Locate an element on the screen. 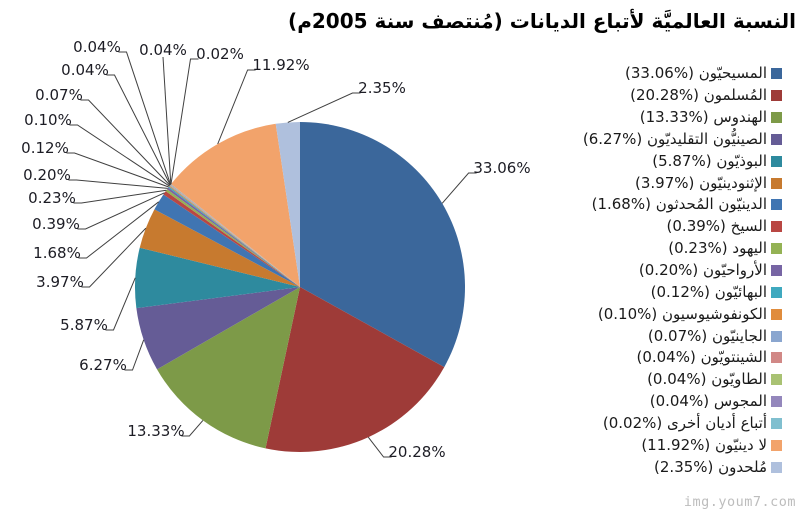  legend-label: الكونفوشيوسيون (%0.10) is located at coordinates (682, 313).